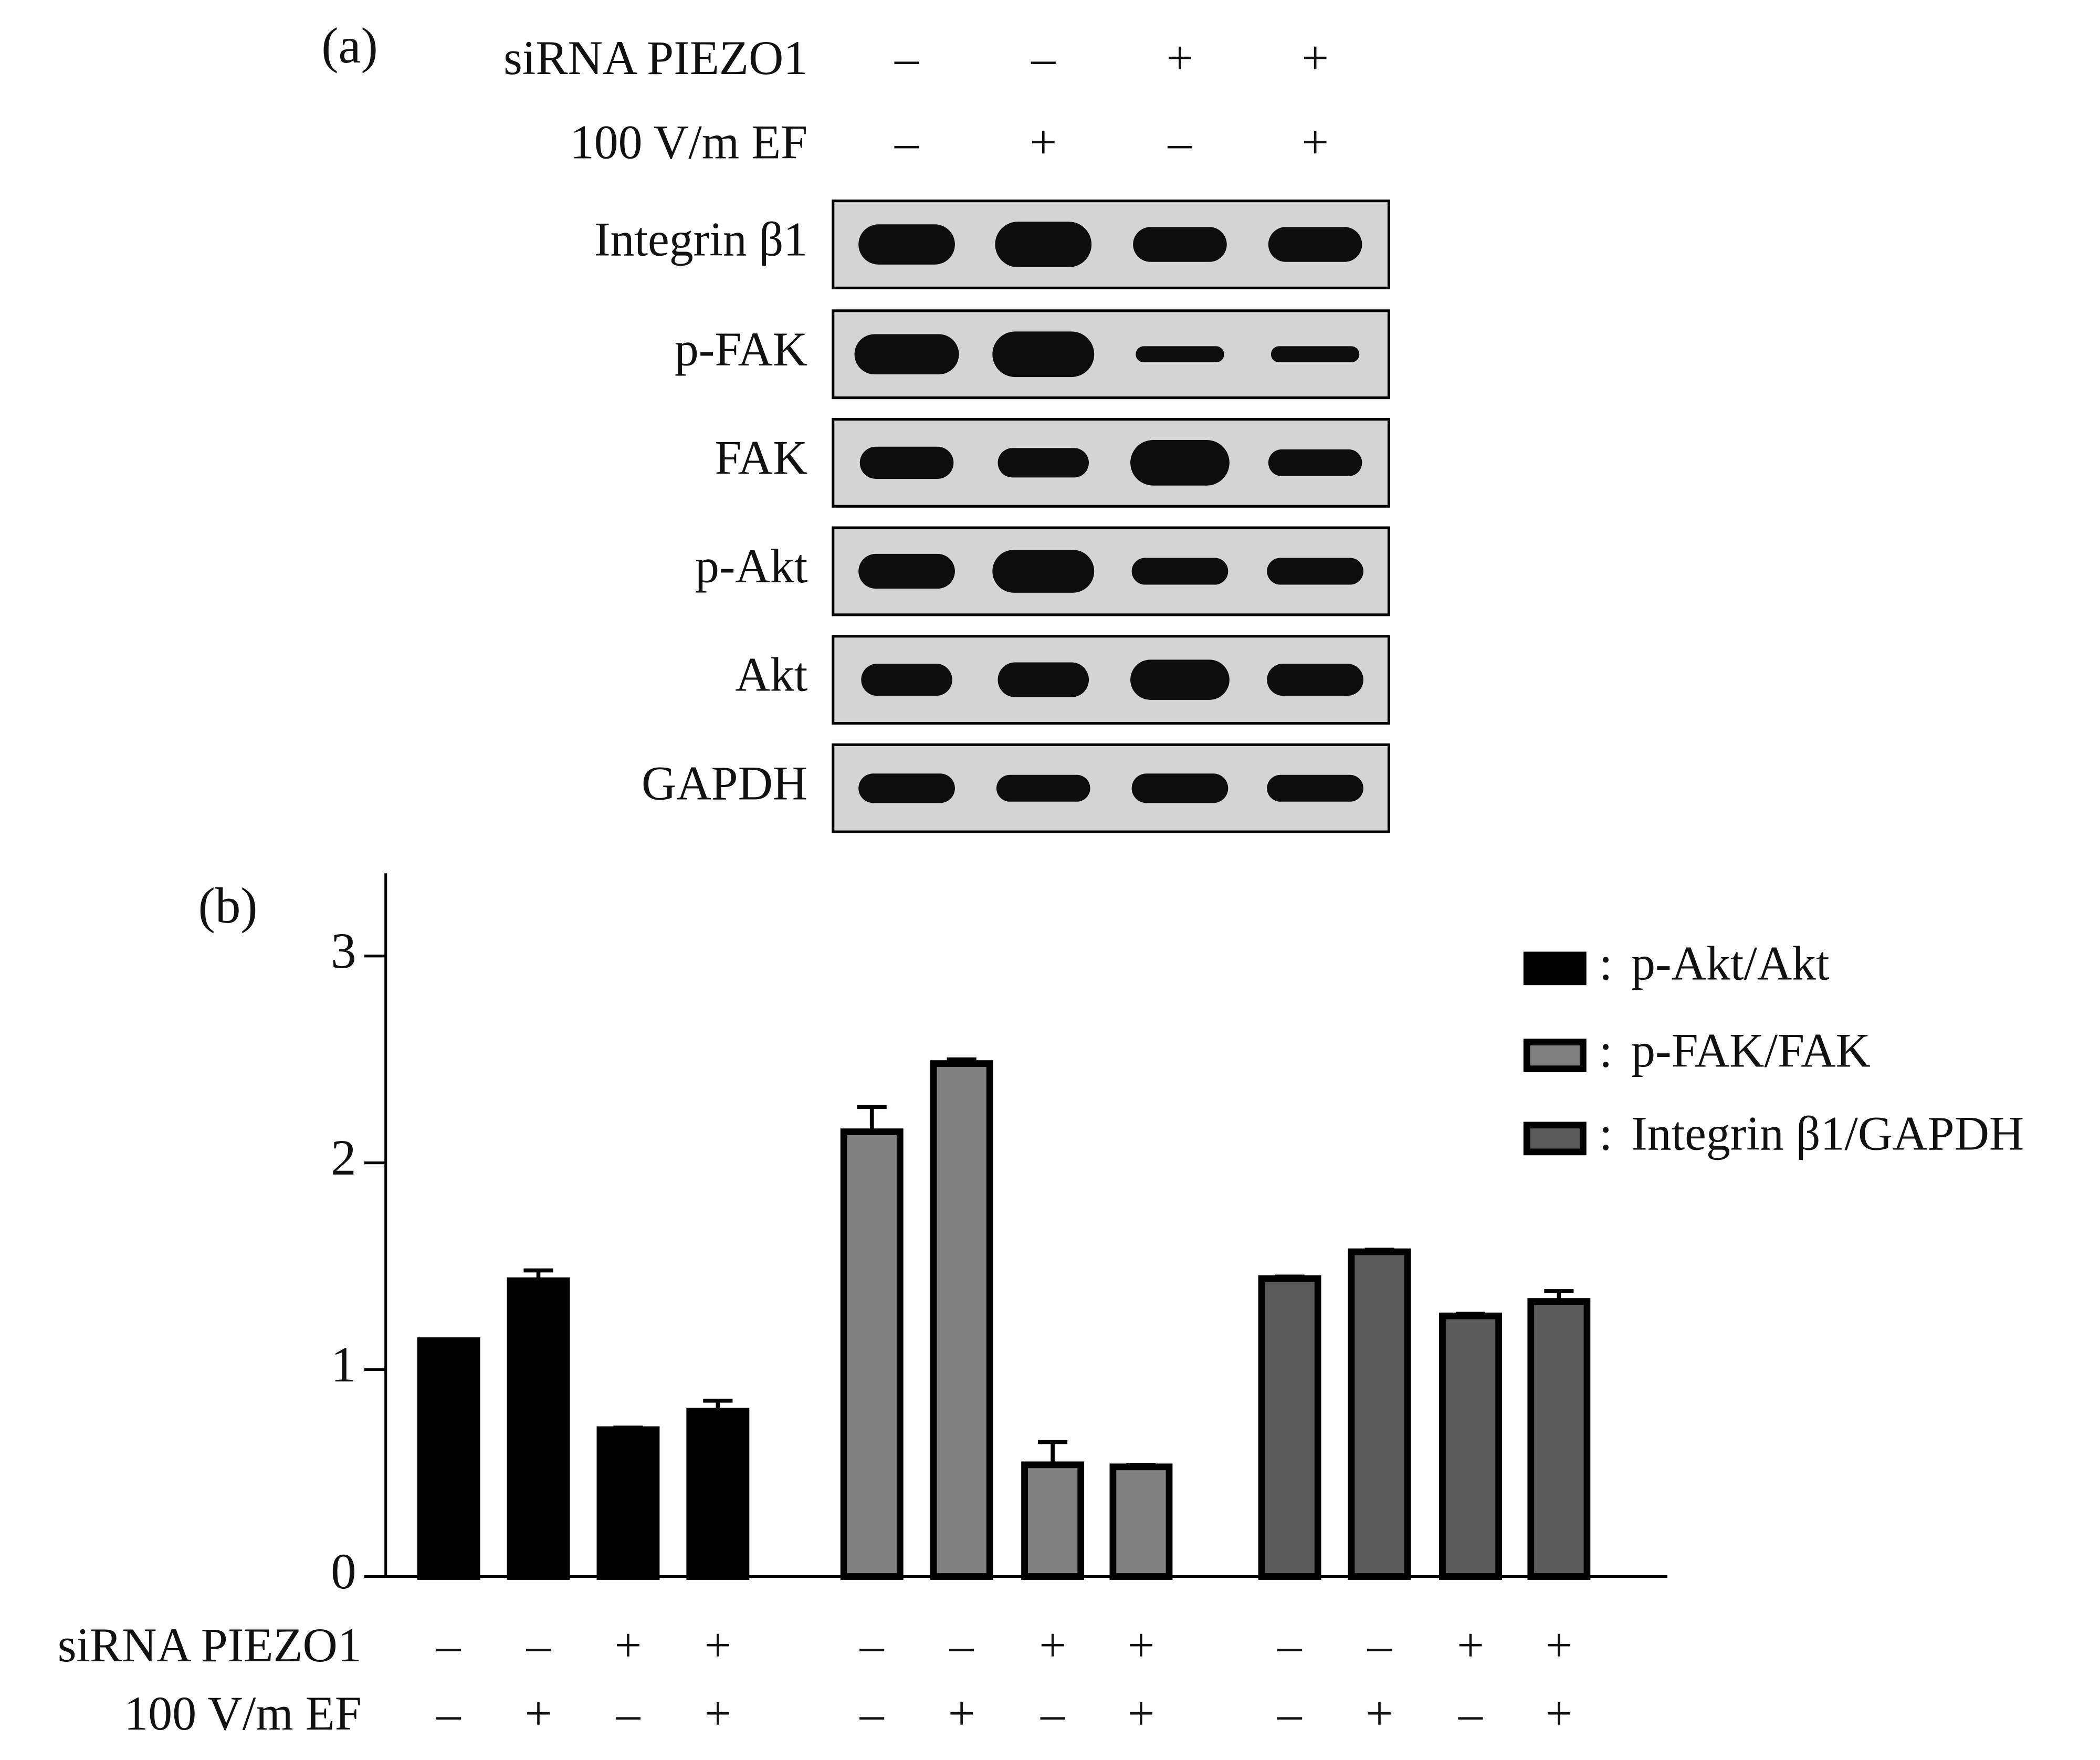  Describe the element at coordinates (1751, 1050) in the screenshot. I see `legend-label: p-FAK/FAK` at that location.